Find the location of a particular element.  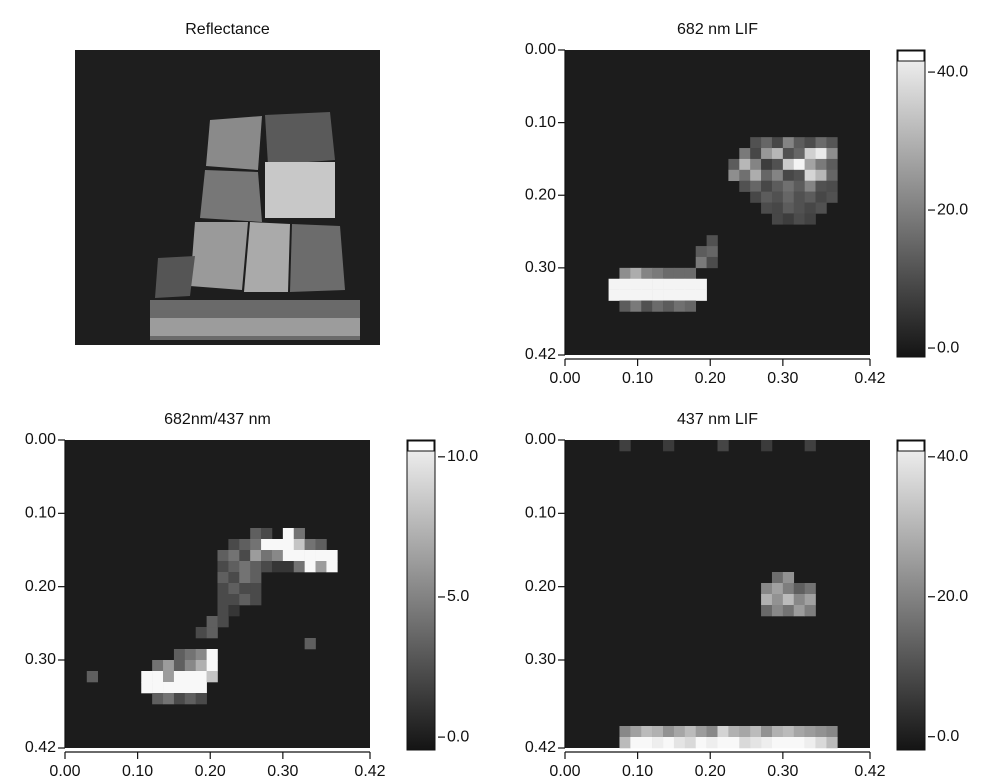

y-tick-label: 0.00 is located at coordinates (540, 49).